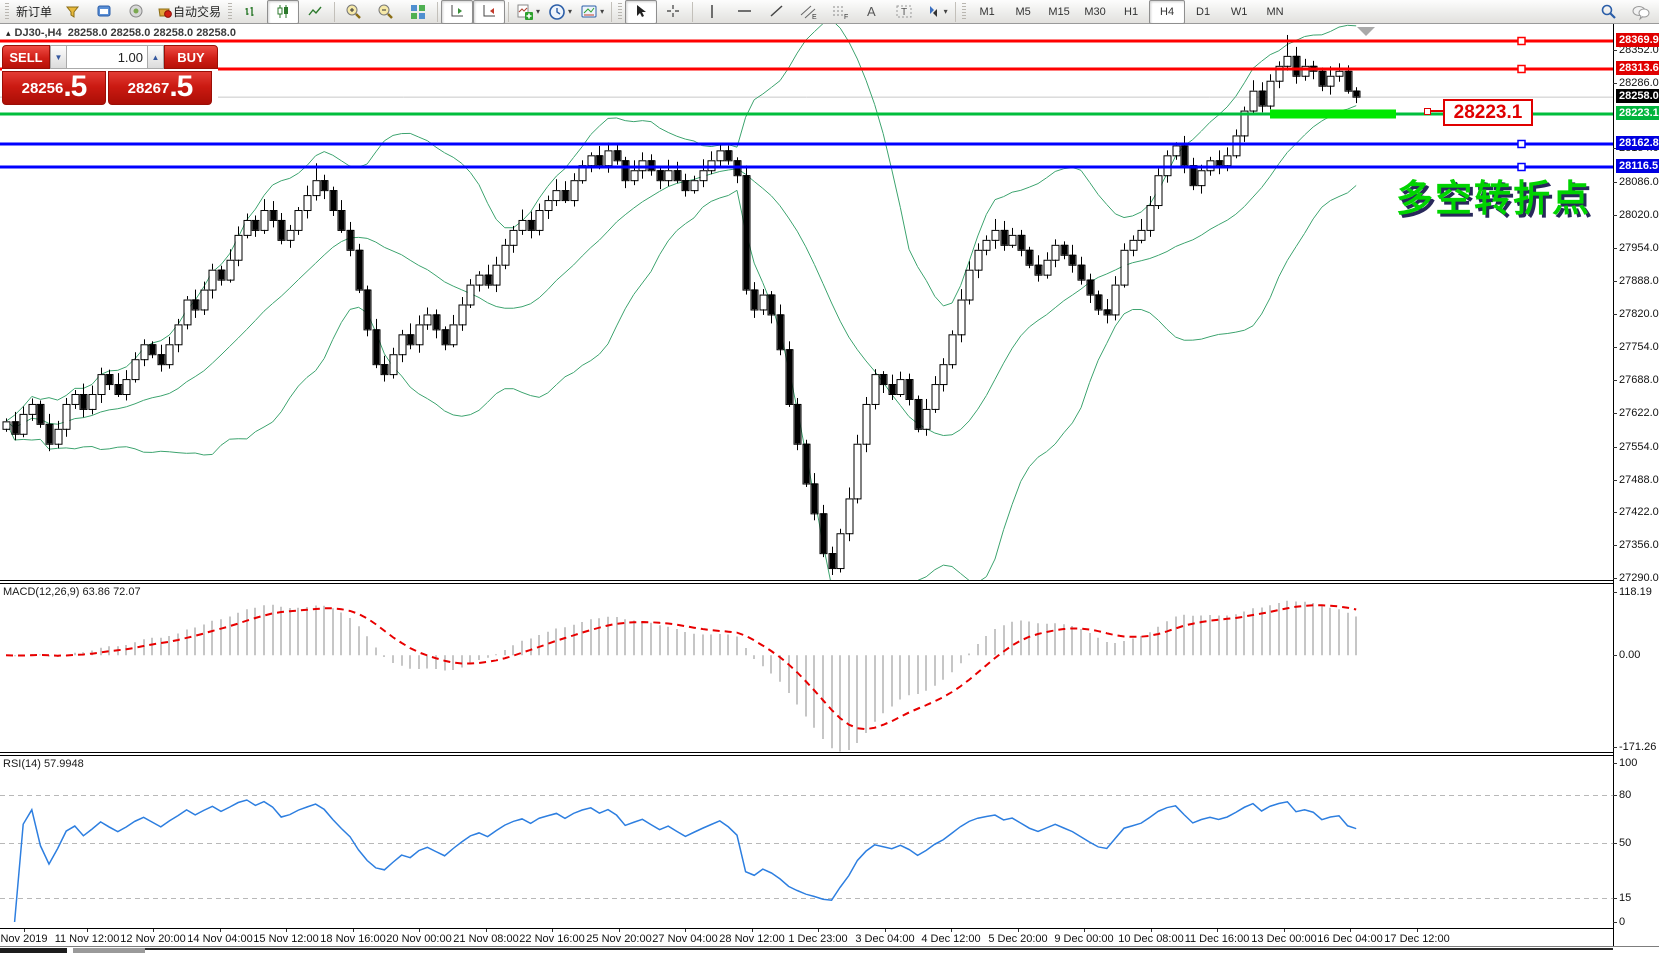  I want to click on price-tick-label: 27488.0, so click(1639, 480).